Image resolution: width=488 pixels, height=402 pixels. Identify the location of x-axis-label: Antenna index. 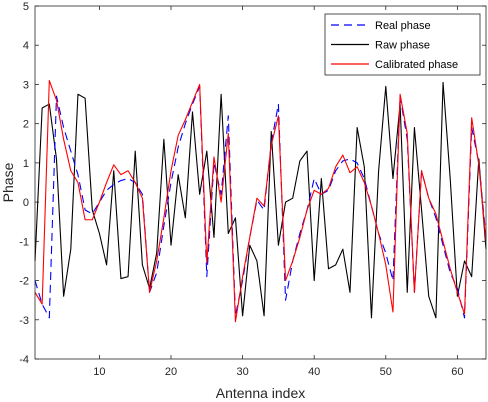
(261, 393).